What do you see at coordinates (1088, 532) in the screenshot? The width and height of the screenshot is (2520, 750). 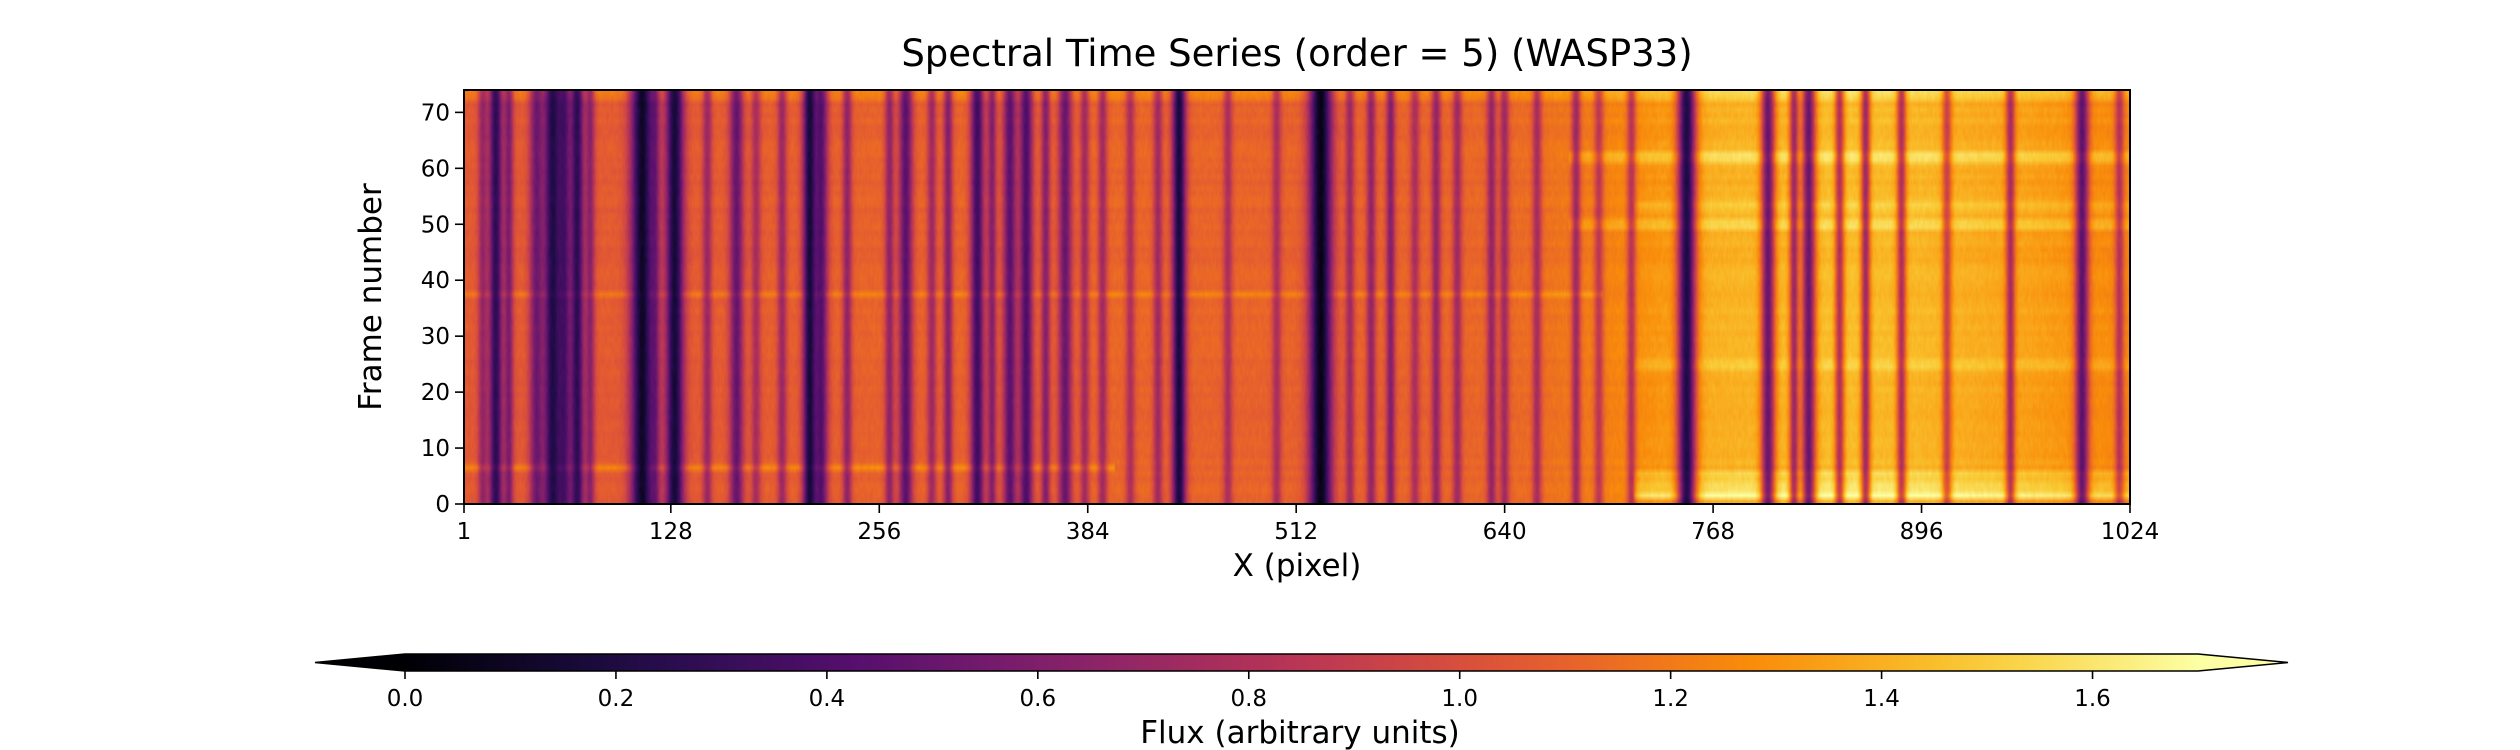 I see `x-tick-label: 384` at bounding box center [1088, 532].